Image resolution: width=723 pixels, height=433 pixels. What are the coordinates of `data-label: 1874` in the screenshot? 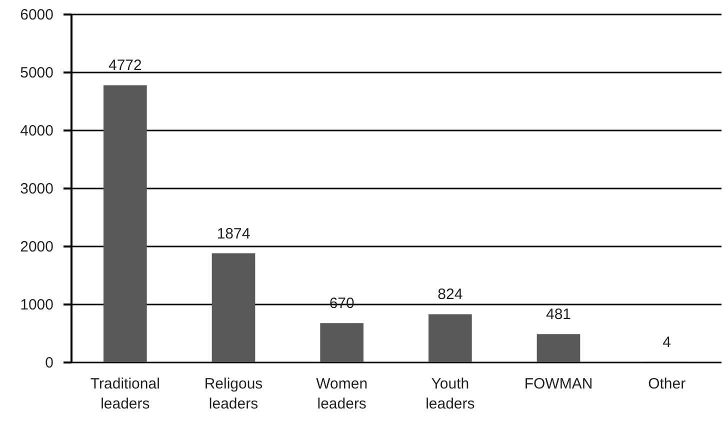 It's located at (233, 233).